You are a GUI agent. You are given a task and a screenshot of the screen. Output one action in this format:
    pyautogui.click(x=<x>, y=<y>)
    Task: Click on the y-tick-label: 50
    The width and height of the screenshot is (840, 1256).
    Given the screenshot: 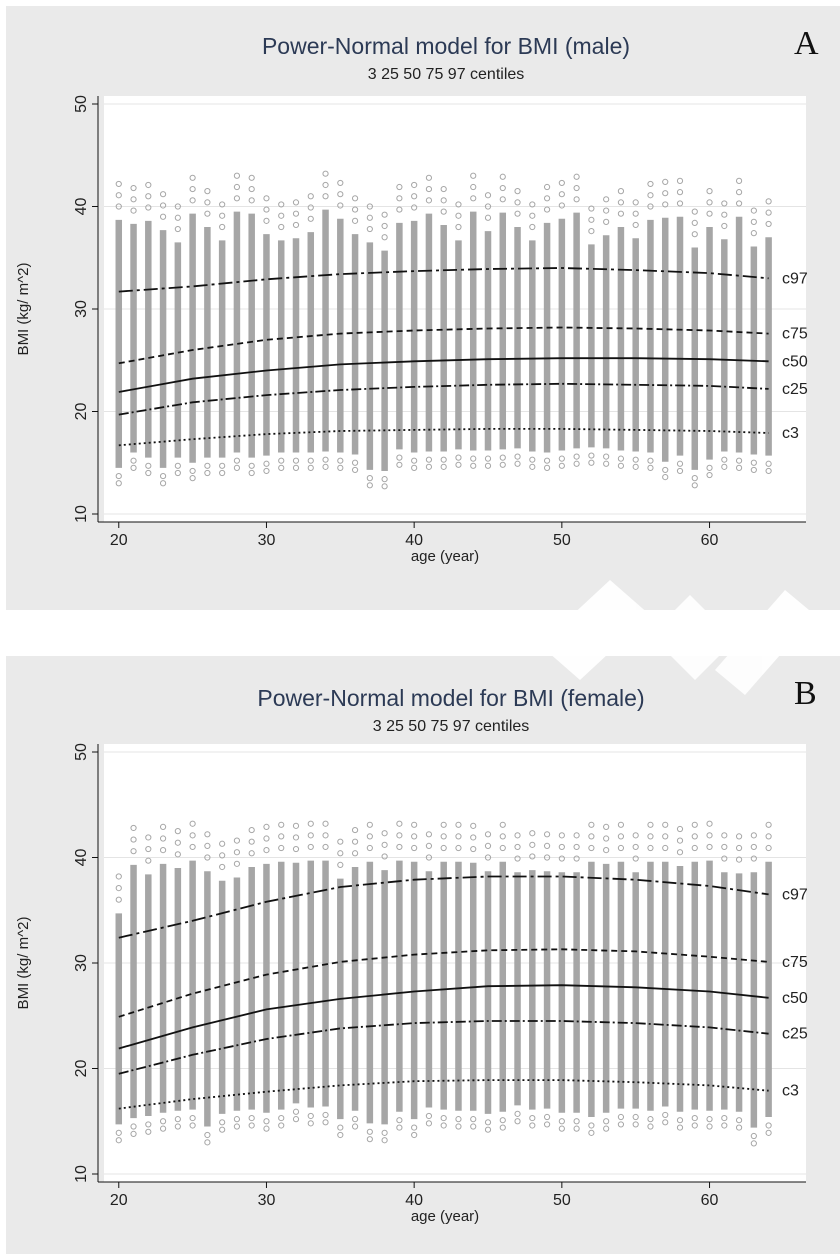 What is the action you would take?
    pyautogui.click(x=81, y=752)
    